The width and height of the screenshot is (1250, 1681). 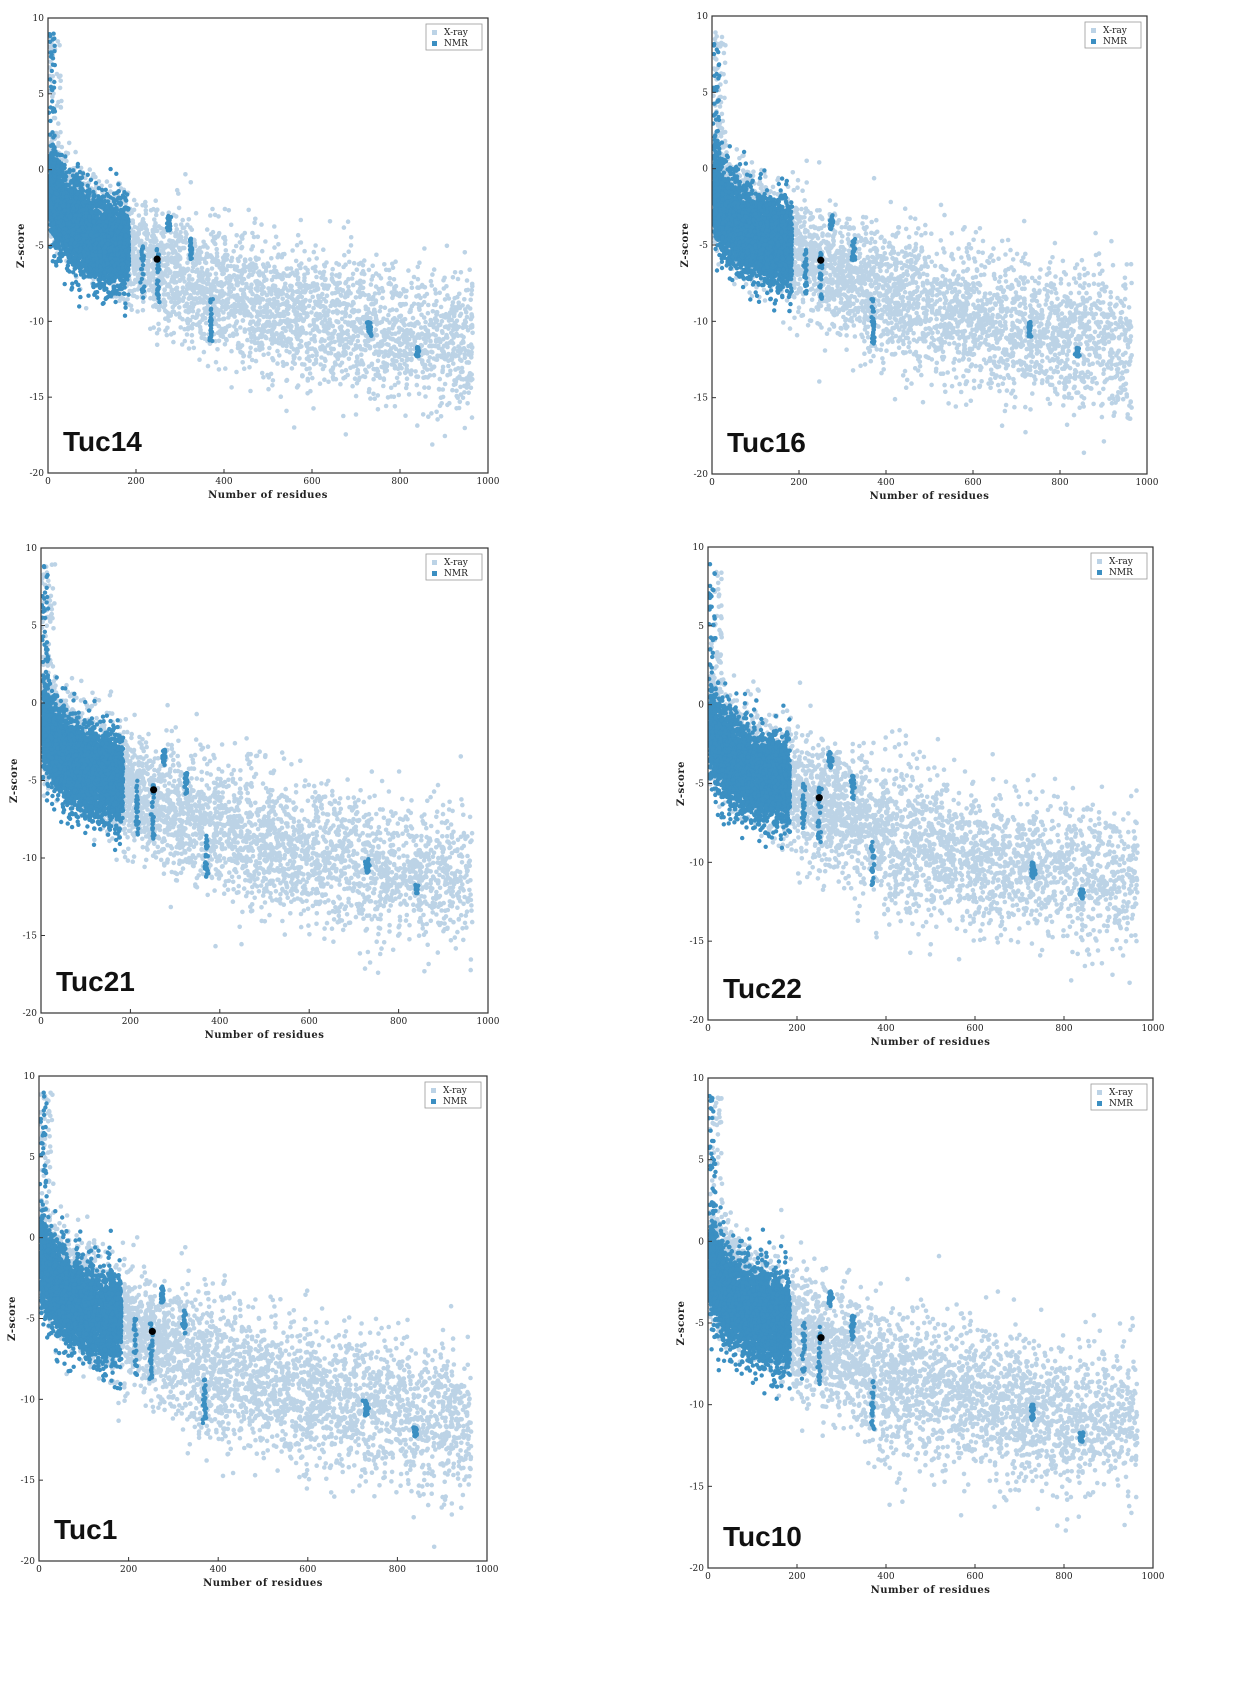 I want to click on data-points, so click(x=261, y=239).